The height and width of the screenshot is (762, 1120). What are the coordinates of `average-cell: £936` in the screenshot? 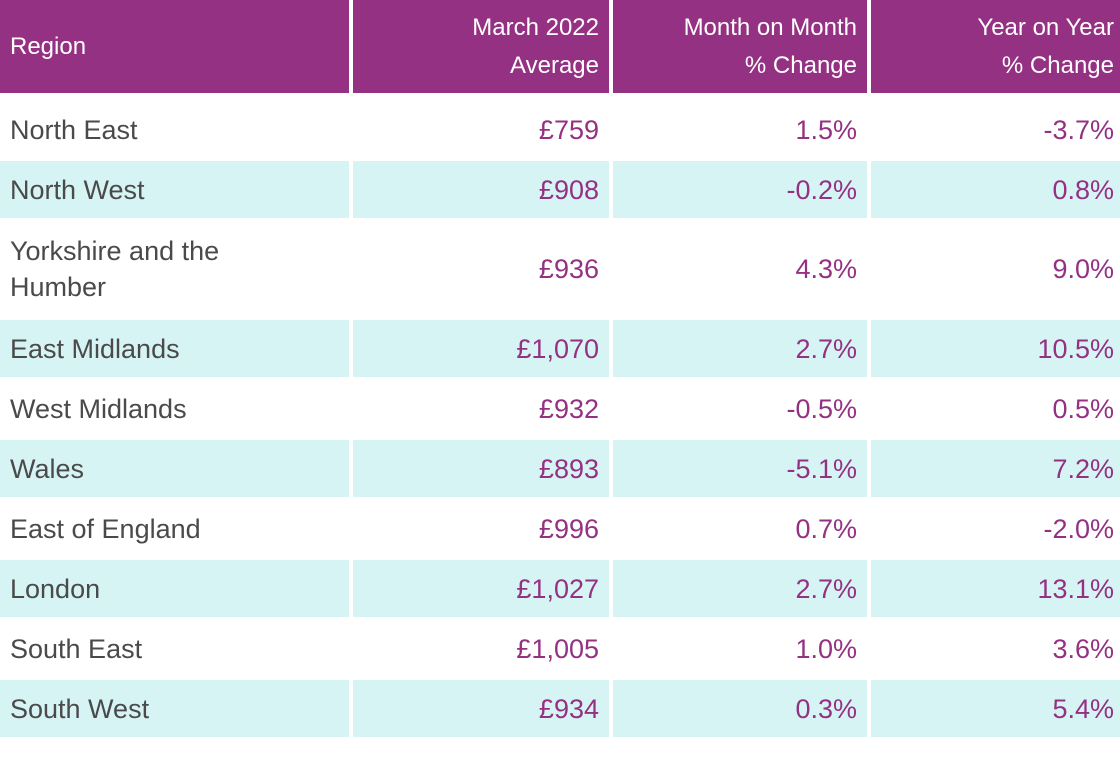 It's located at (568, 269).